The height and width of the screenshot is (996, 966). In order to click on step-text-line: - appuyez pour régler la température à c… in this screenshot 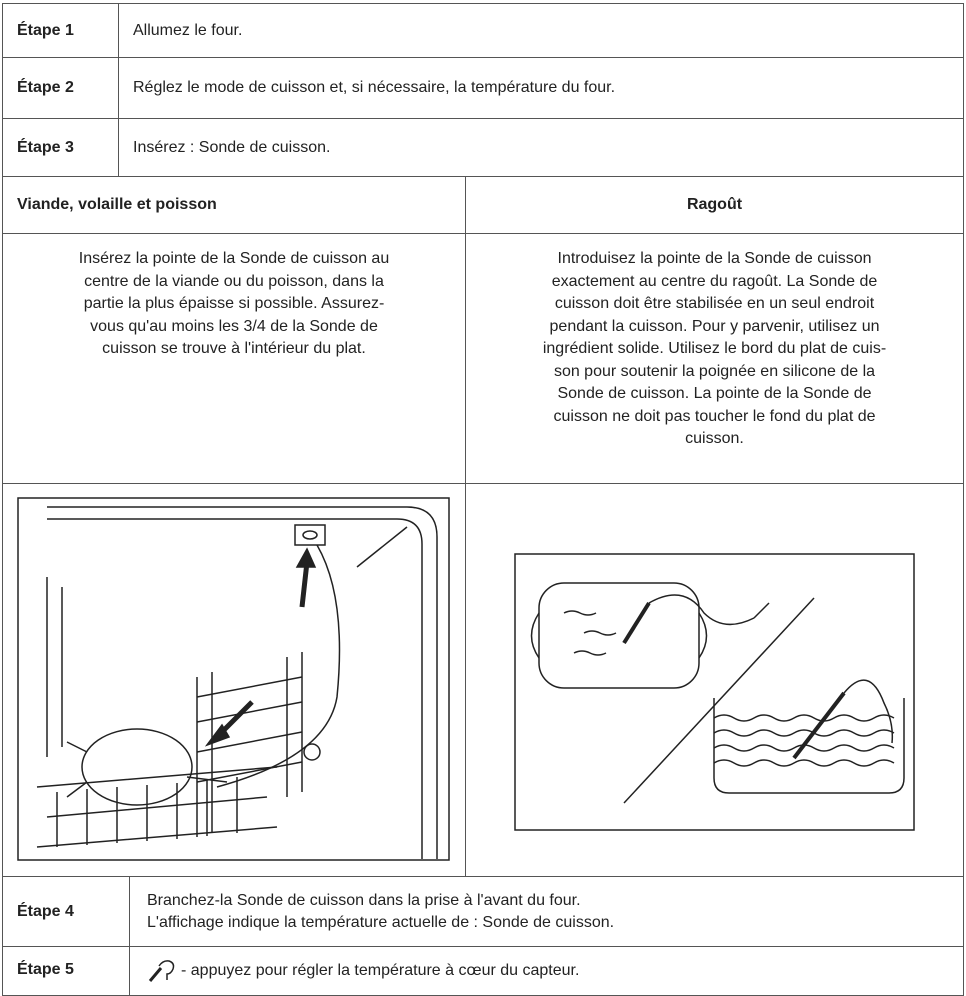, I will do `click(380, 970)`.